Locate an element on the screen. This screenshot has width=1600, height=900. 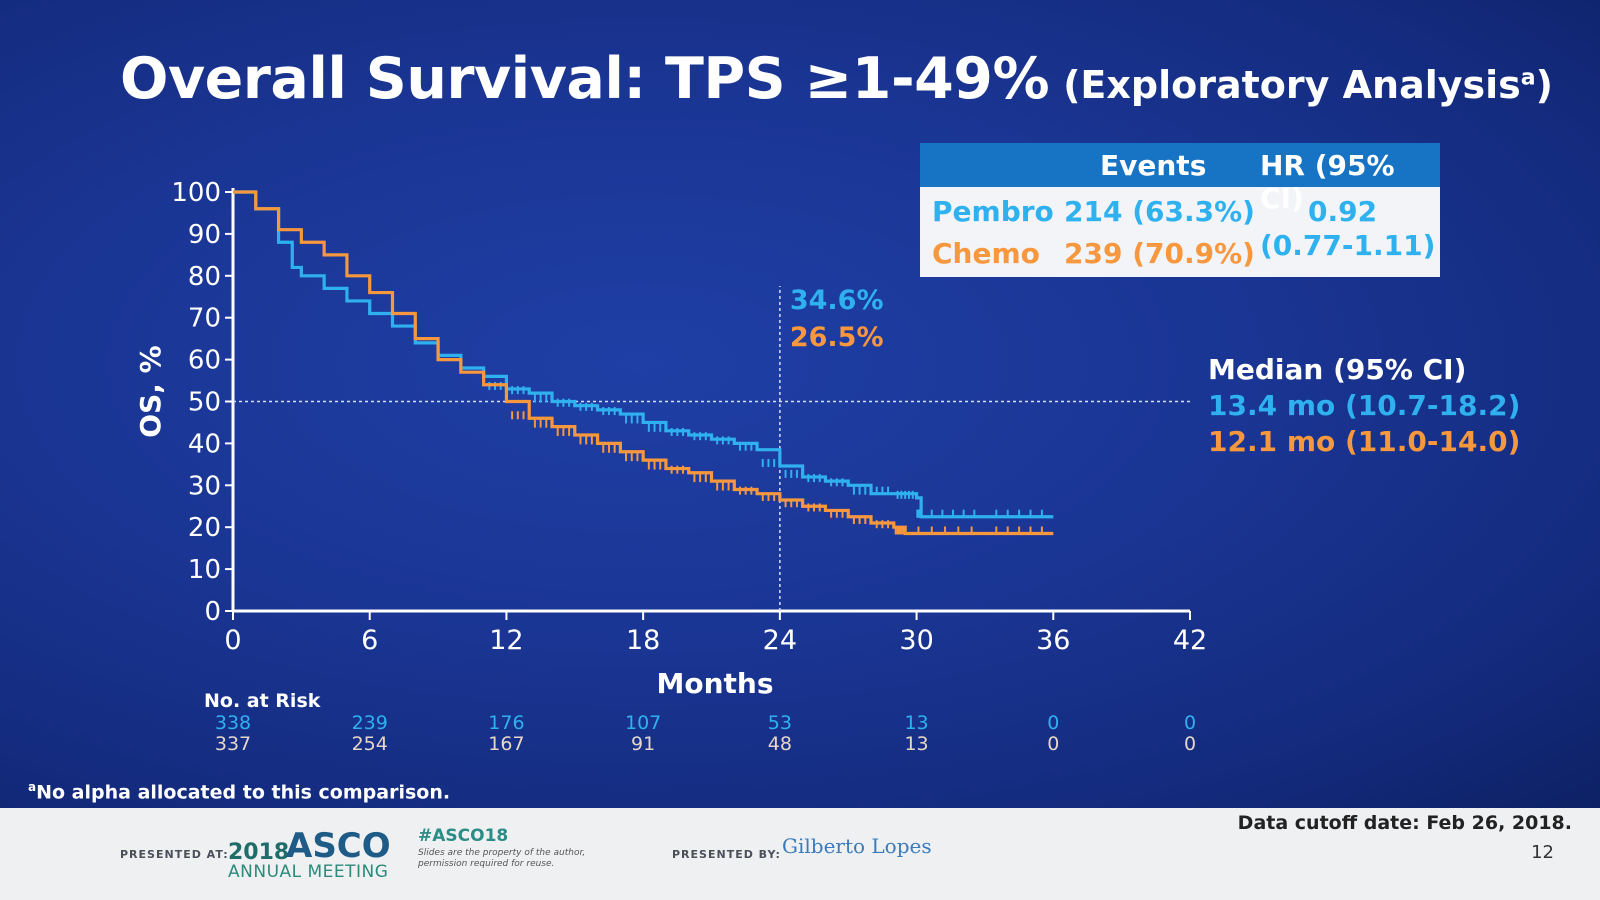
x-tick-label: 42 is located at coordinates (1190, 640).